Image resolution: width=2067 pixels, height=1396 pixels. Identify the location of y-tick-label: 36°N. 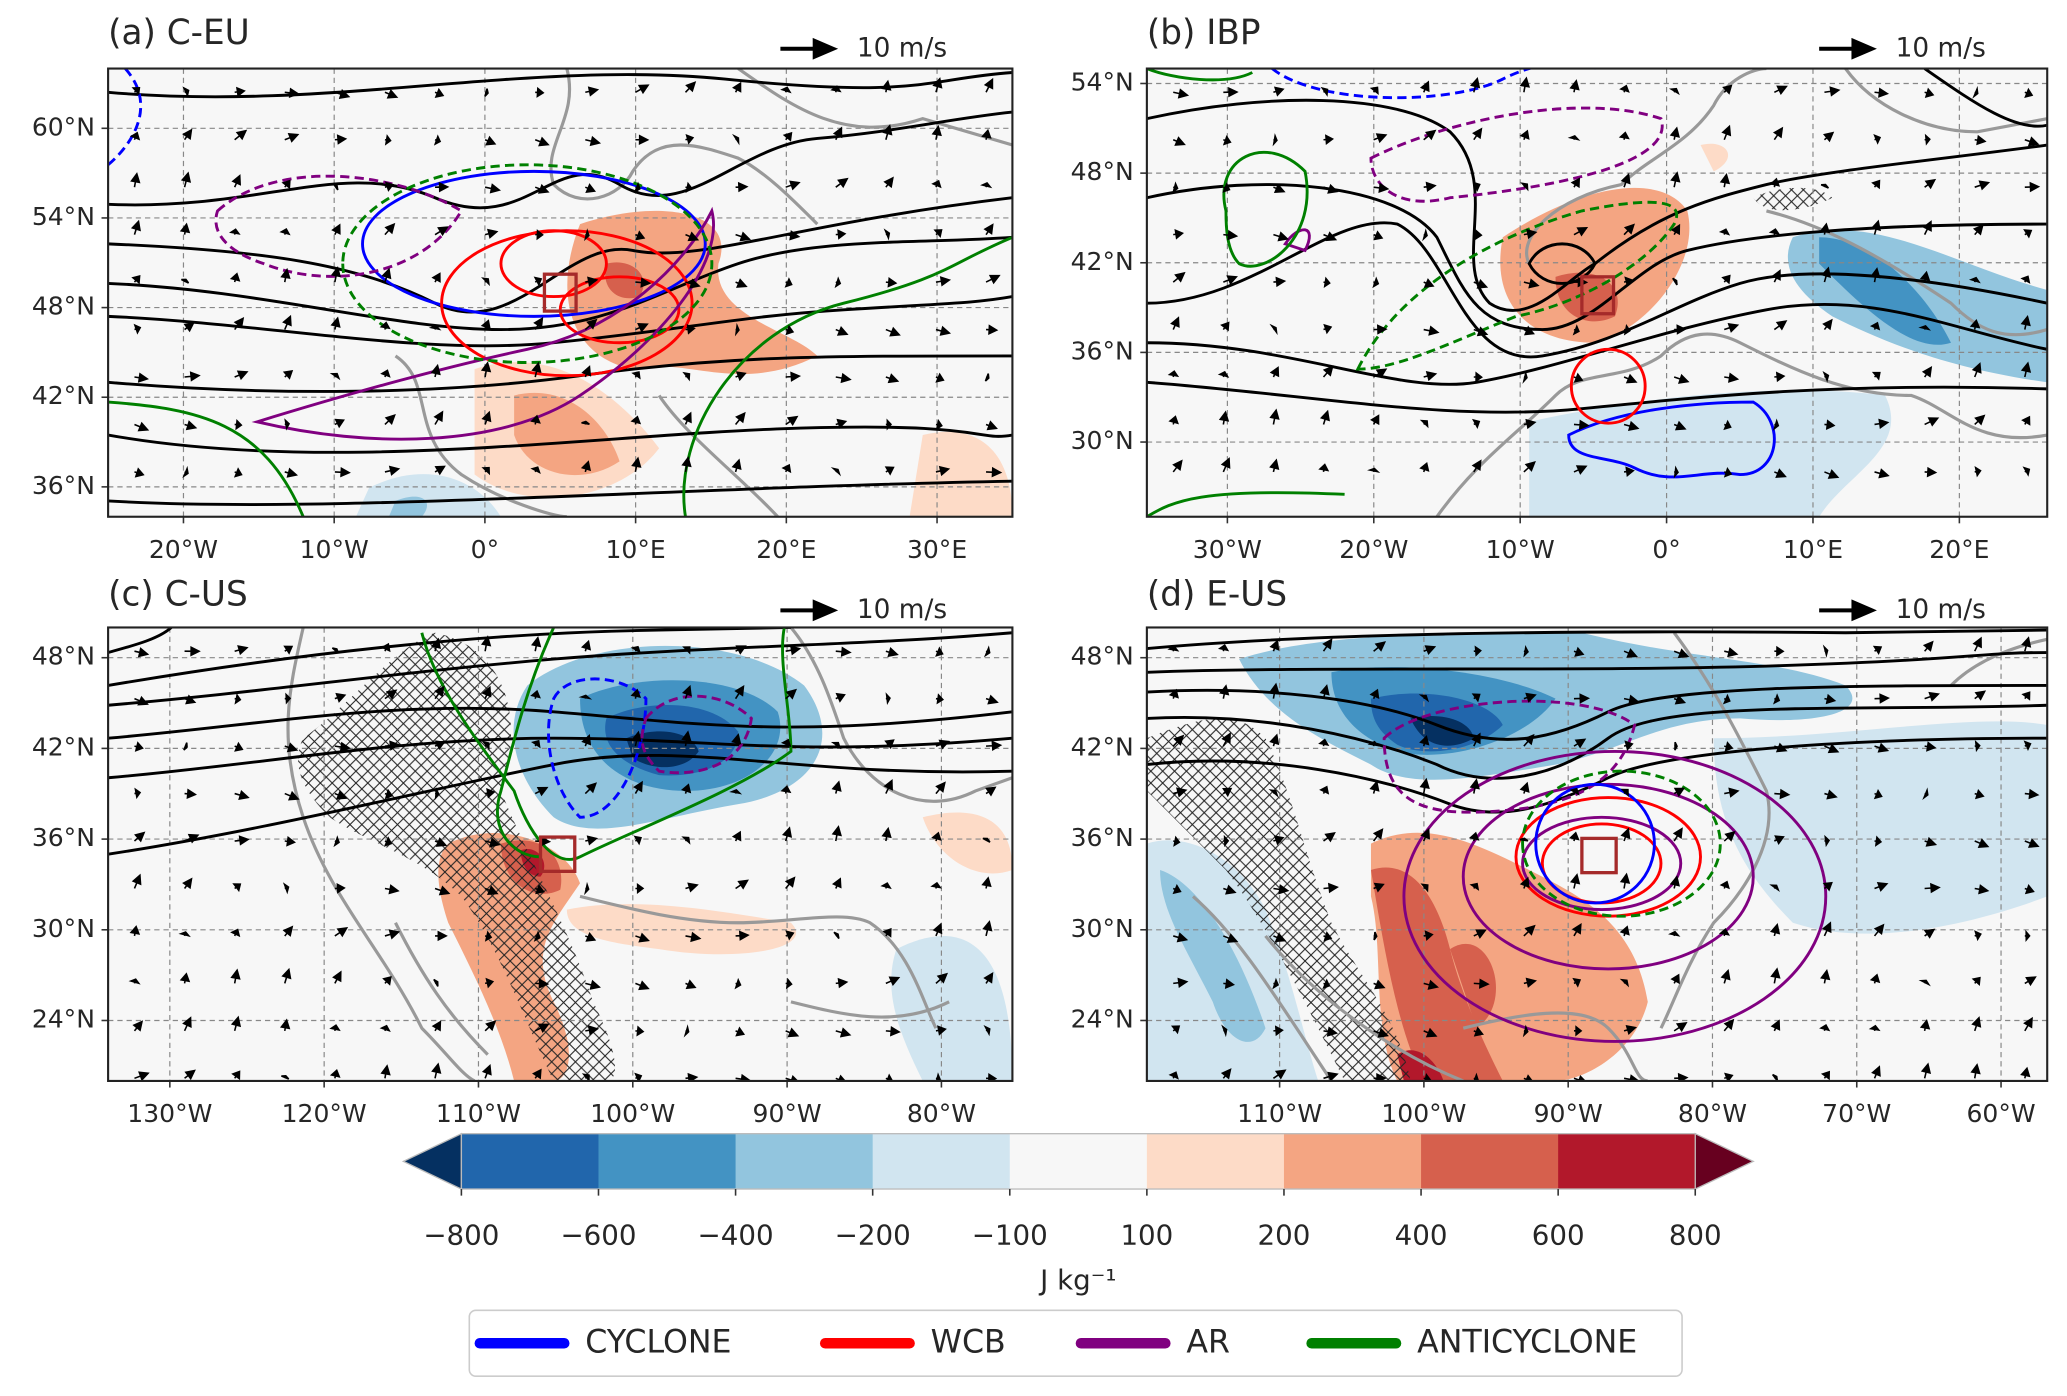
(63, 837).